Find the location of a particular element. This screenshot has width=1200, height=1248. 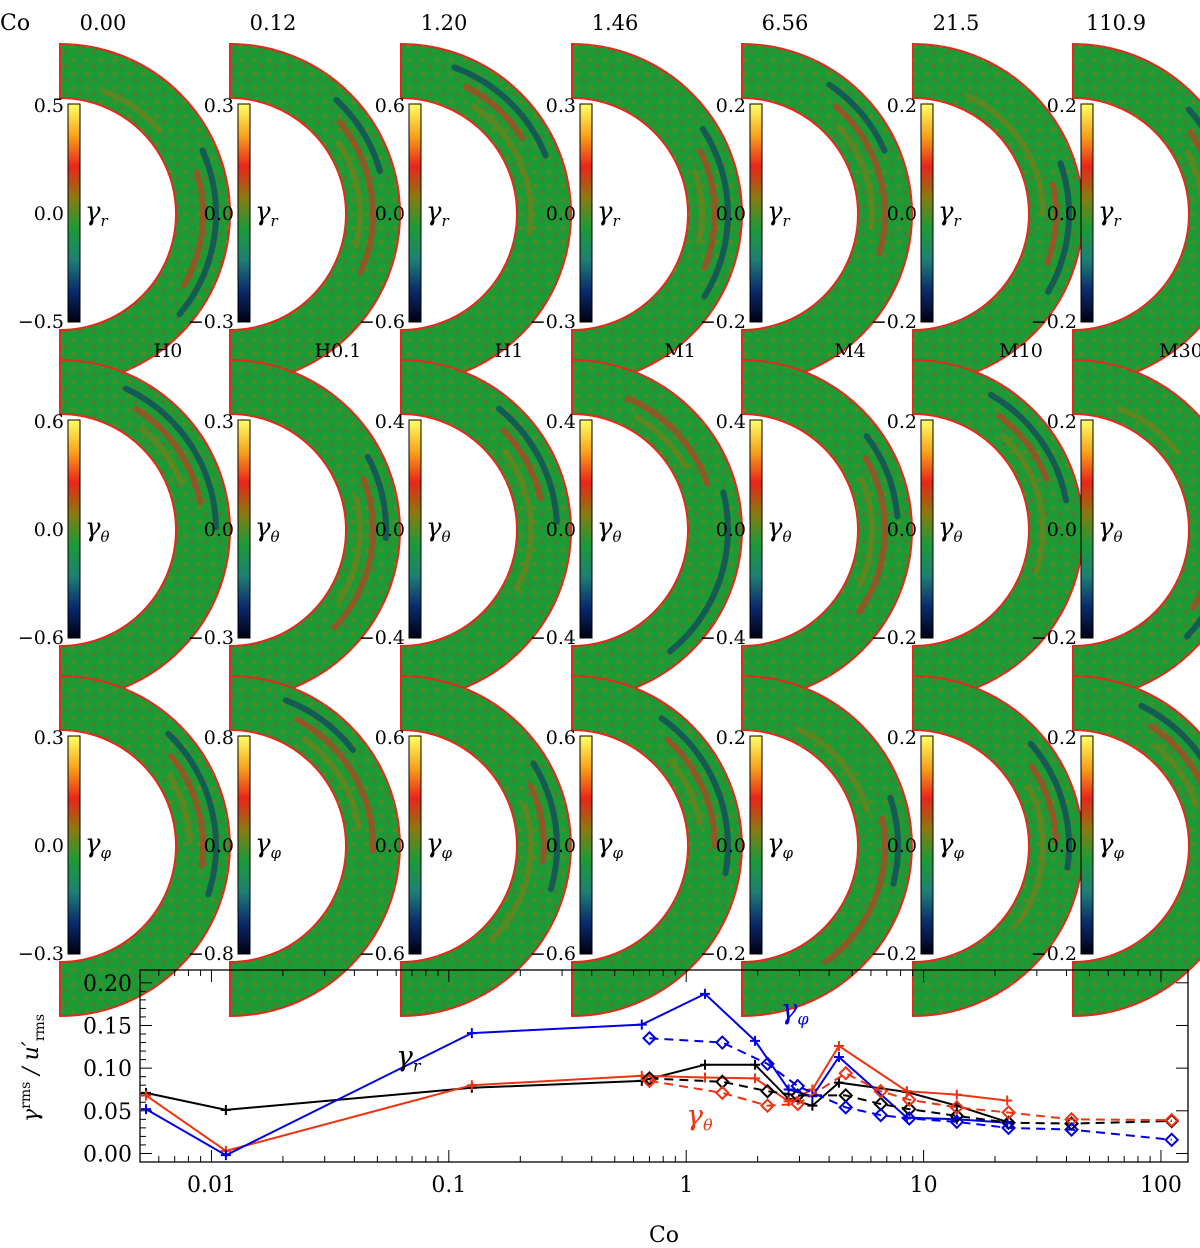

series-annotation: γr is located at coordinates (409, 1058).